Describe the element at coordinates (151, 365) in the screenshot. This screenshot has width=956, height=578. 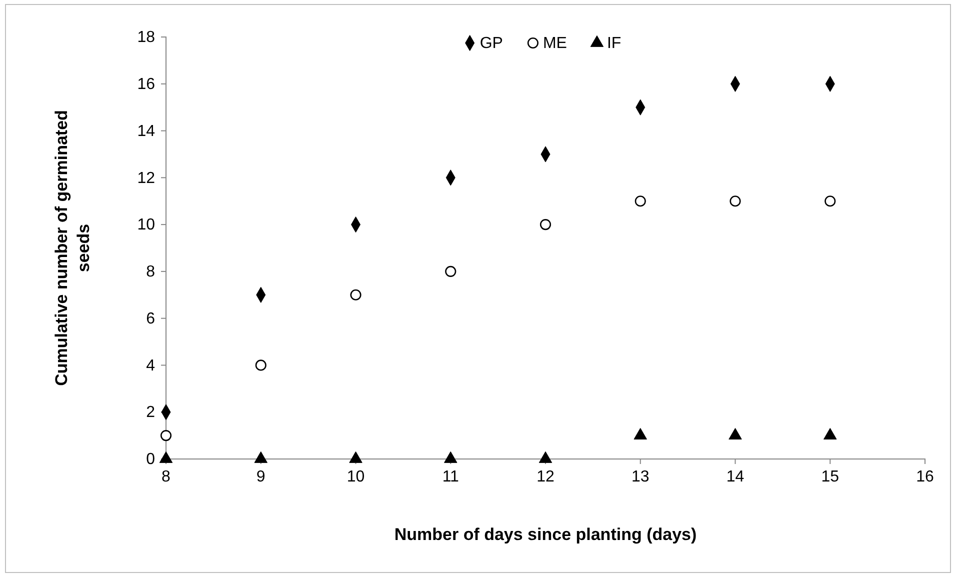
I see `y-tick-label: 4` at that location.